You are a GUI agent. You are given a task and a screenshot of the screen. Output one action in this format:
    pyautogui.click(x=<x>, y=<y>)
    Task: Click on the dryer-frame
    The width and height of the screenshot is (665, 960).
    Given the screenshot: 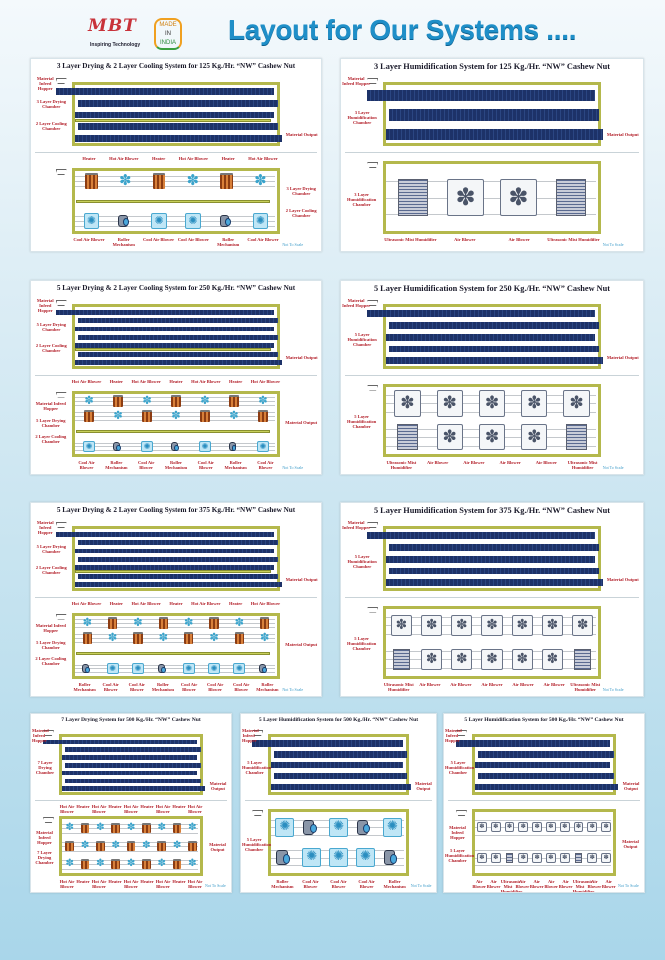 What is the action you would take?
    pyautogui.click(x=338, y=764)
    